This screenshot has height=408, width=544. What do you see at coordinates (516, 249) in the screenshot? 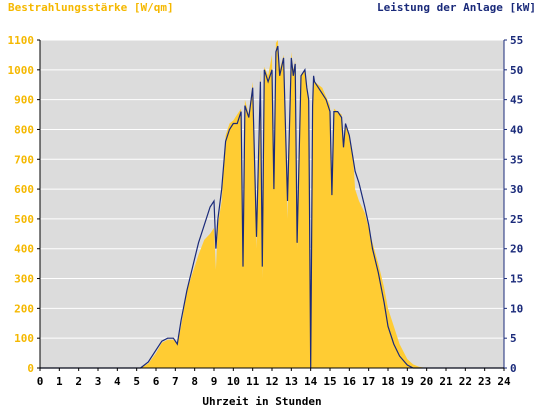
I see `right-y-tick-label: 20` at bounding box center [516, 249].